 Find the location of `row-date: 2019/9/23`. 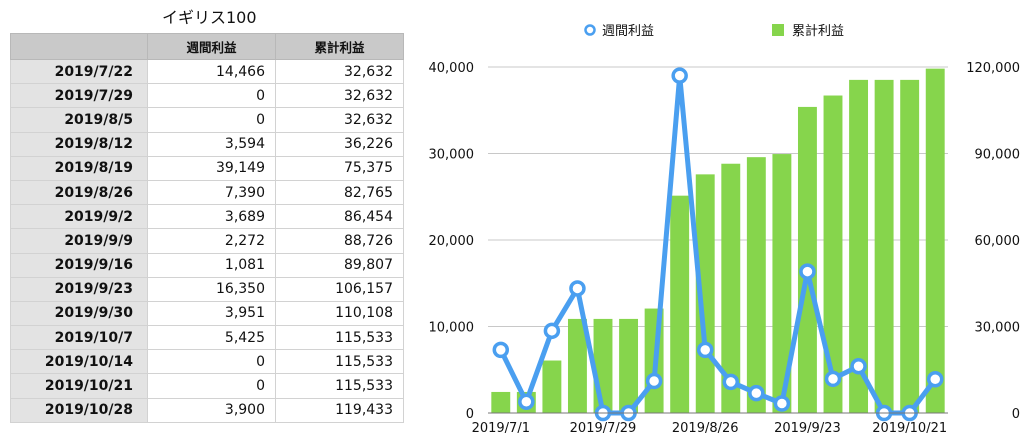

row-date: 2019/9/23 is located at coordinates (79, 289).